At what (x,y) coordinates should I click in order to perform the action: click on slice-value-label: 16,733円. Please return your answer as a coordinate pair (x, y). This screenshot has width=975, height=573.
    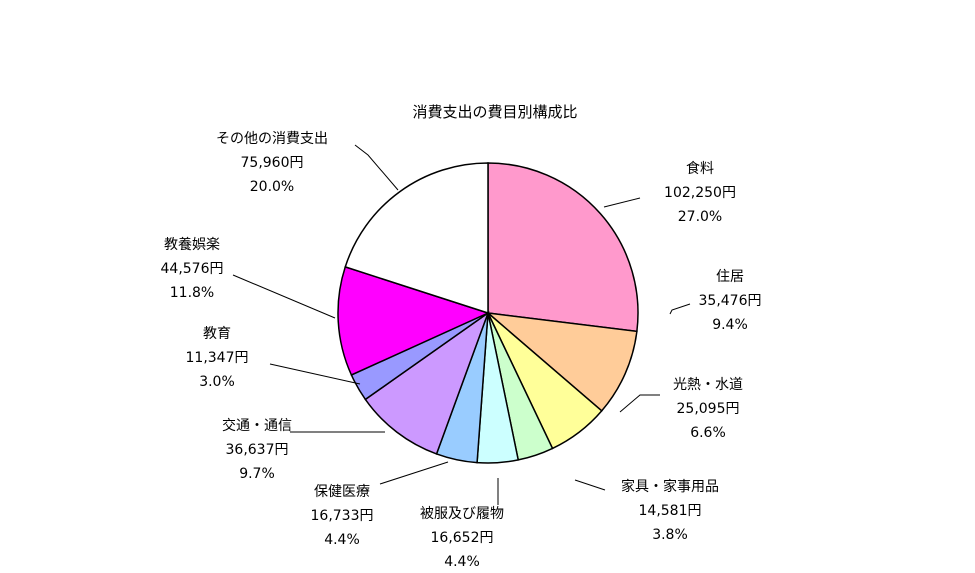
    Looking at the image, I should click on (342, 516).